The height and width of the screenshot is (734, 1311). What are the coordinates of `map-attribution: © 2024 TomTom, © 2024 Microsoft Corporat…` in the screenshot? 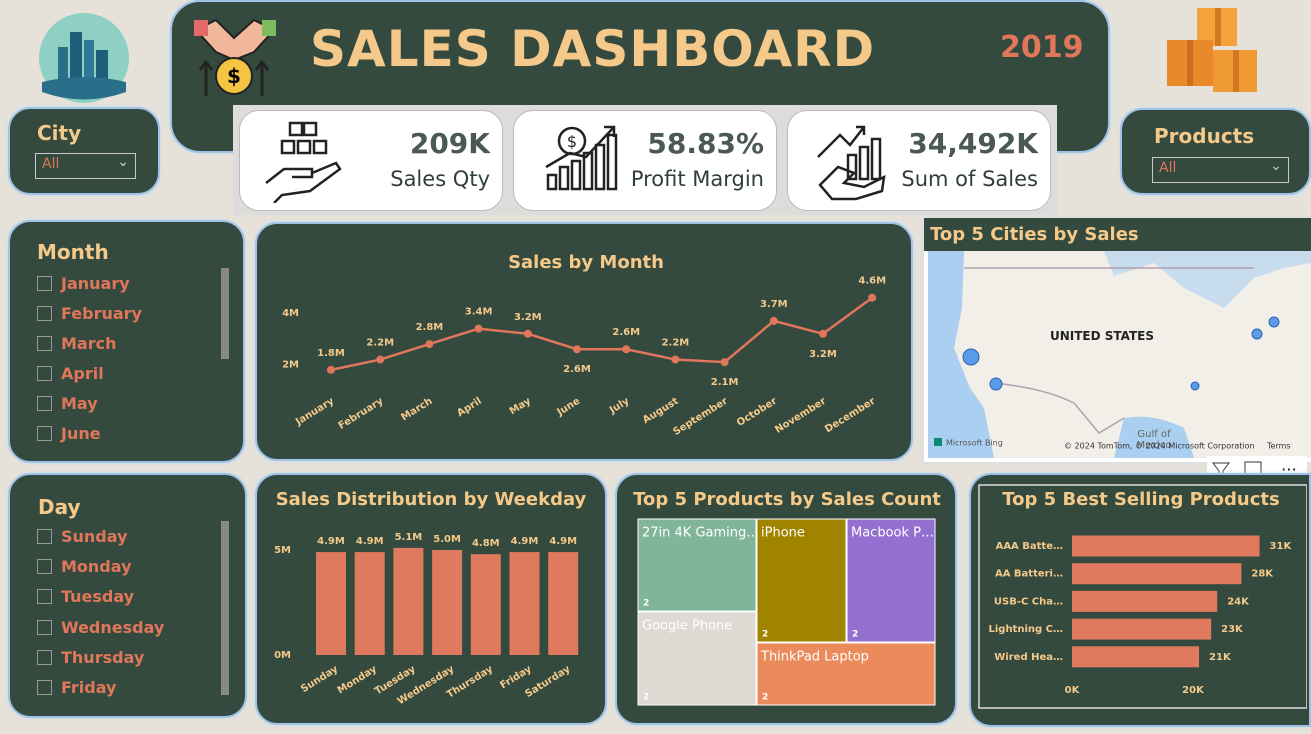 It's located at (1159, 446).